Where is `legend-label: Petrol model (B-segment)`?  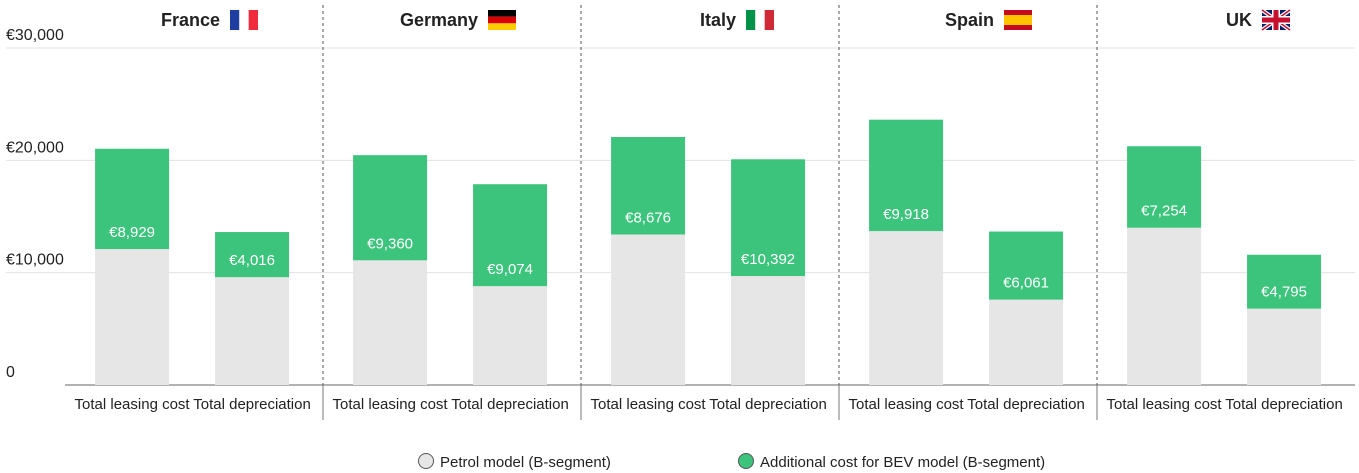
legend-label: Petrol model (B-segment) is located at coordinates (525, 462).